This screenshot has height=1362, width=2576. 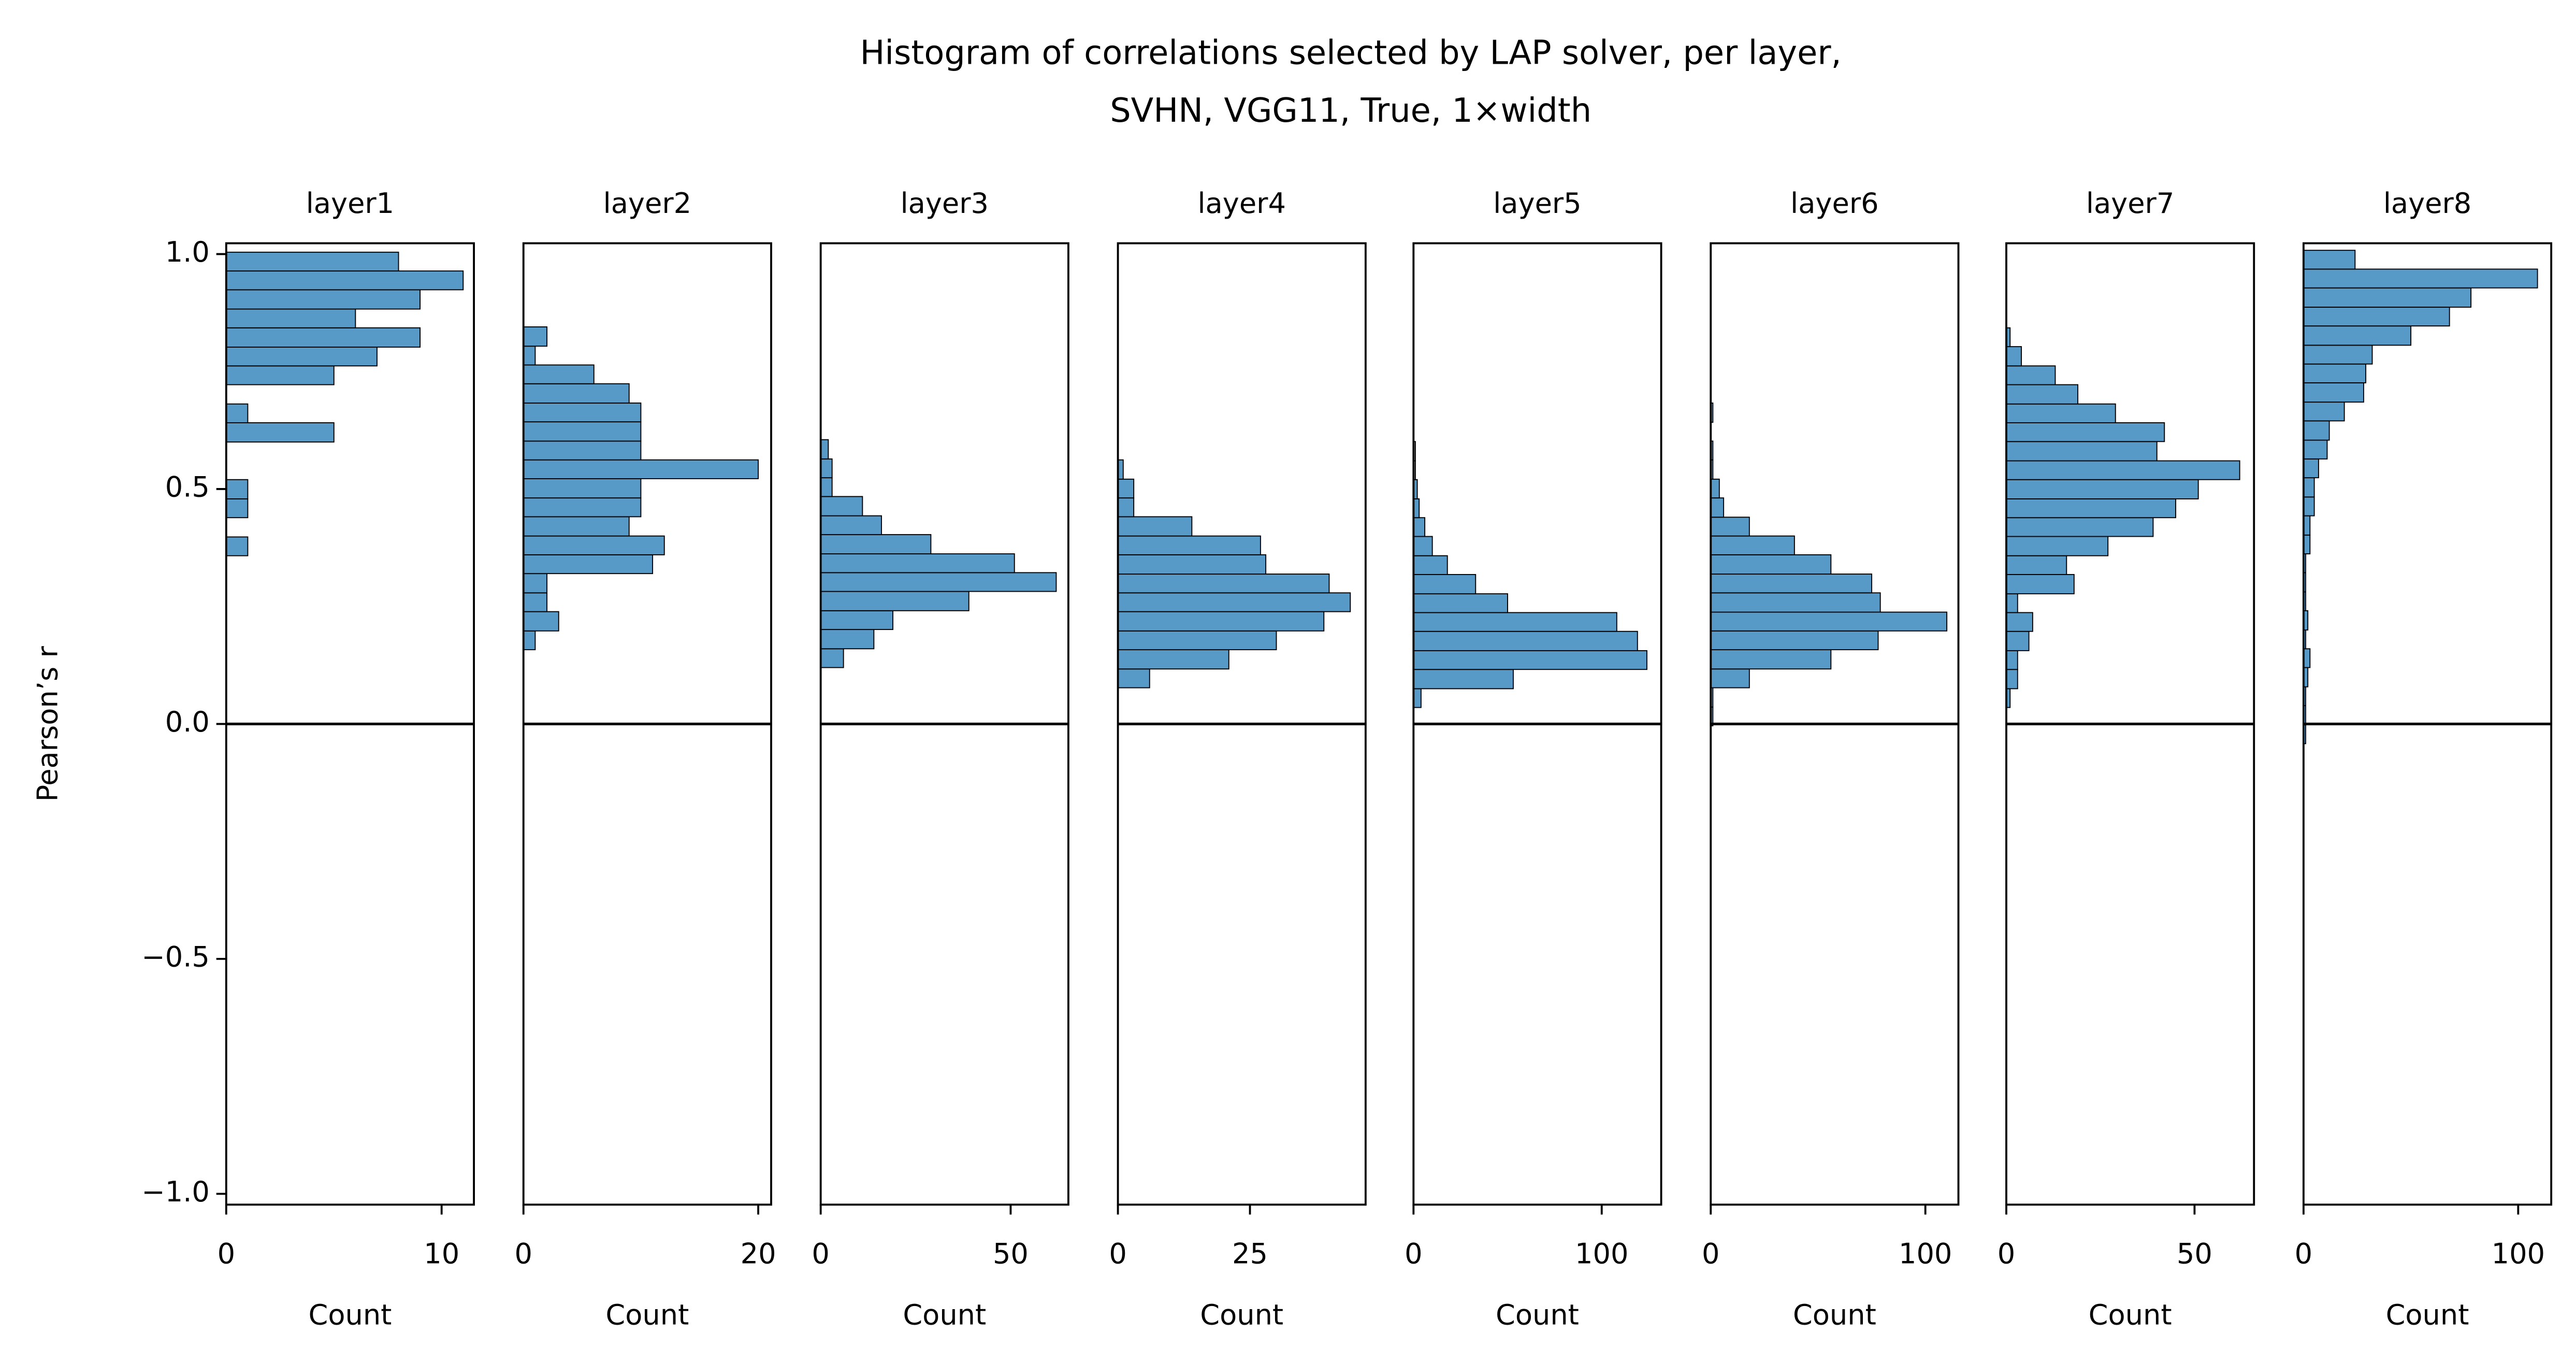 I want to click on figure-title: SVHN, VGG11, True, 1×width, so click(x=1350, y=111).